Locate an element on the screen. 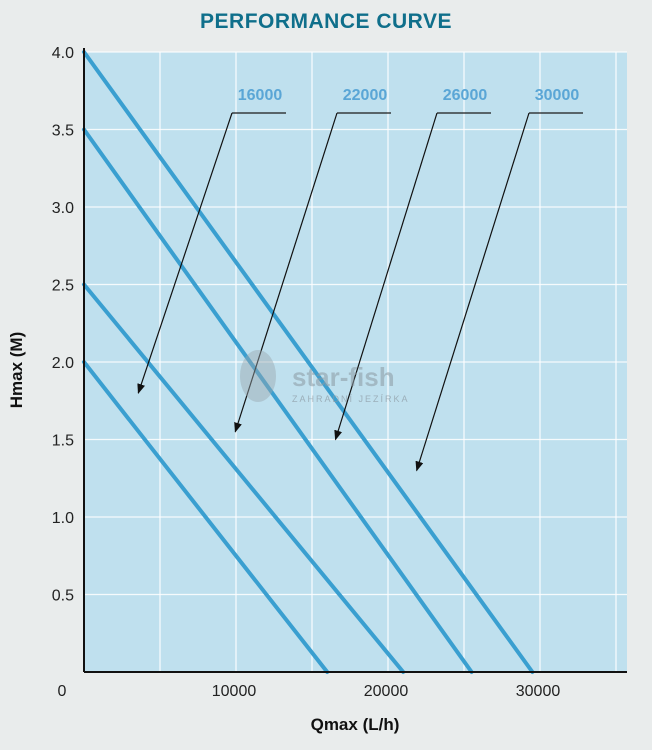  y-axis-label: Hmax (M) is located at coordinates (16, 370).